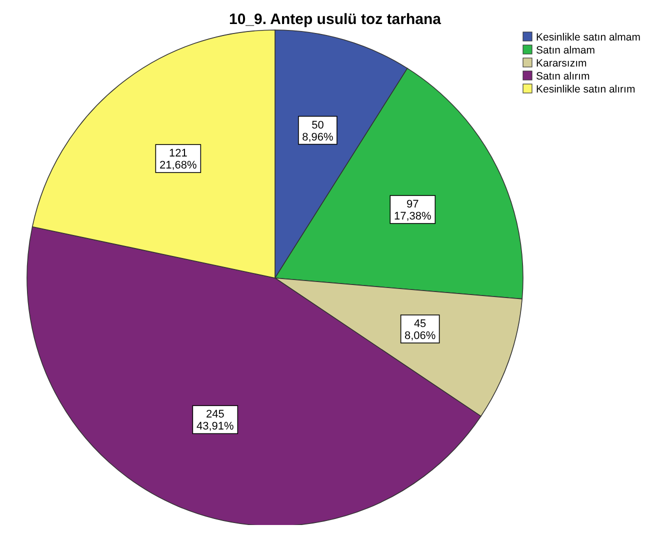 The width and height of the screenshot is (651, 533). I want to click on legend-label: Satın almam, so click(566, 50).